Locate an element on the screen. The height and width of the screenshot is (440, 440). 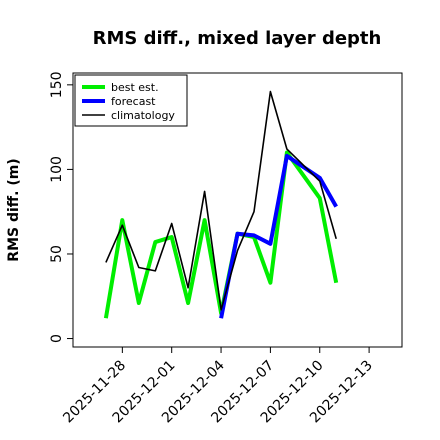
series-line-forecast is located at coordinates (278, 236).